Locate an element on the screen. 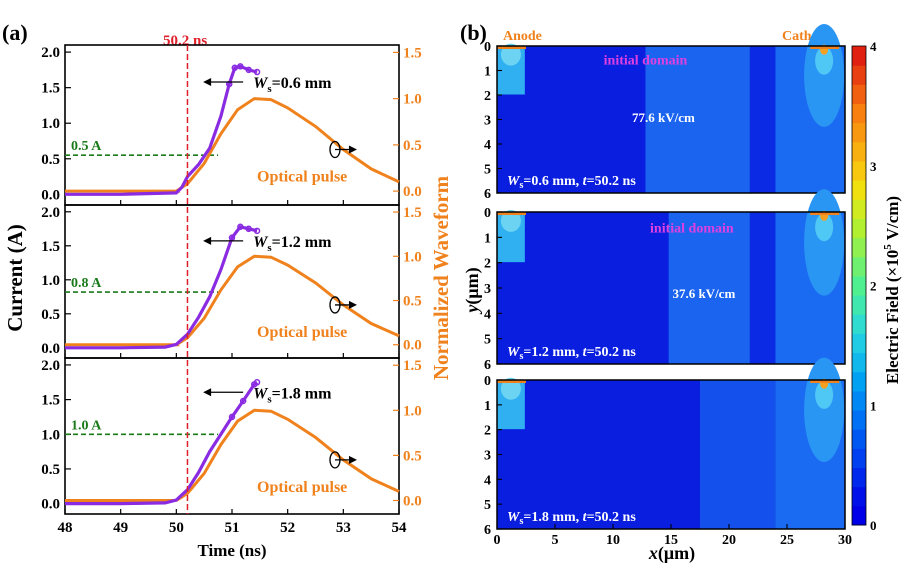  time-marker-label: 50.2 ns is located at coordinates (185, 41).